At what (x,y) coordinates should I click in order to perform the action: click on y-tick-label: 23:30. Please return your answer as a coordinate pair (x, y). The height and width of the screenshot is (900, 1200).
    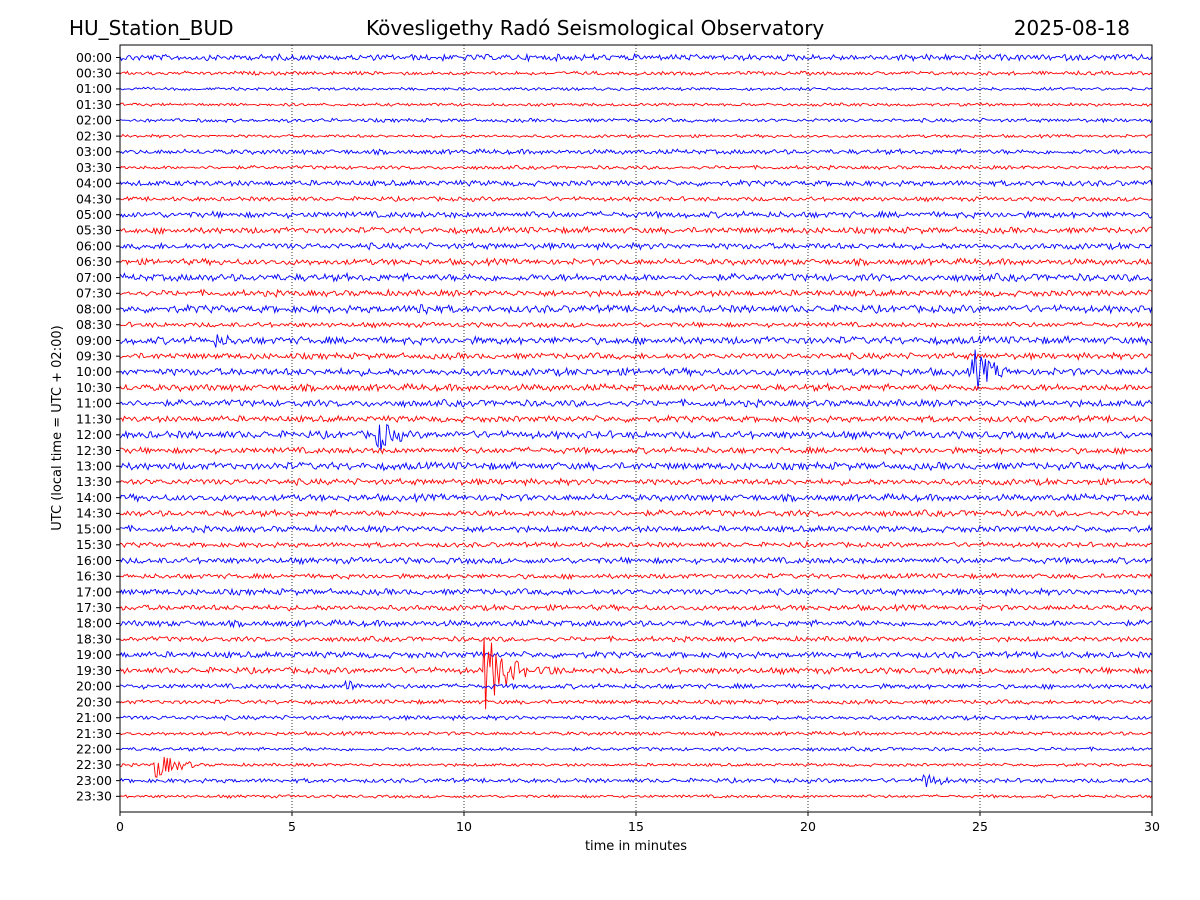
    Looking at the image, I should click on (94, 796).